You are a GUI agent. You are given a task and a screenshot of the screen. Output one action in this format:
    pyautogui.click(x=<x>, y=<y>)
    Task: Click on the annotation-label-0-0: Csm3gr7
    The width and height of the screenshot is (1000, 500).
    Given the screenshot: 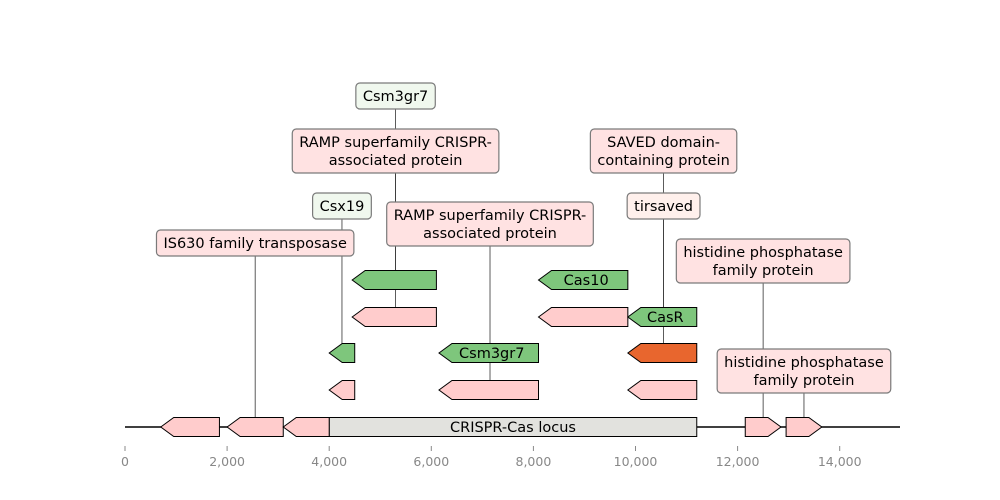 What is the action you would take?
    pyautogui.click(x=395, y=97)
    